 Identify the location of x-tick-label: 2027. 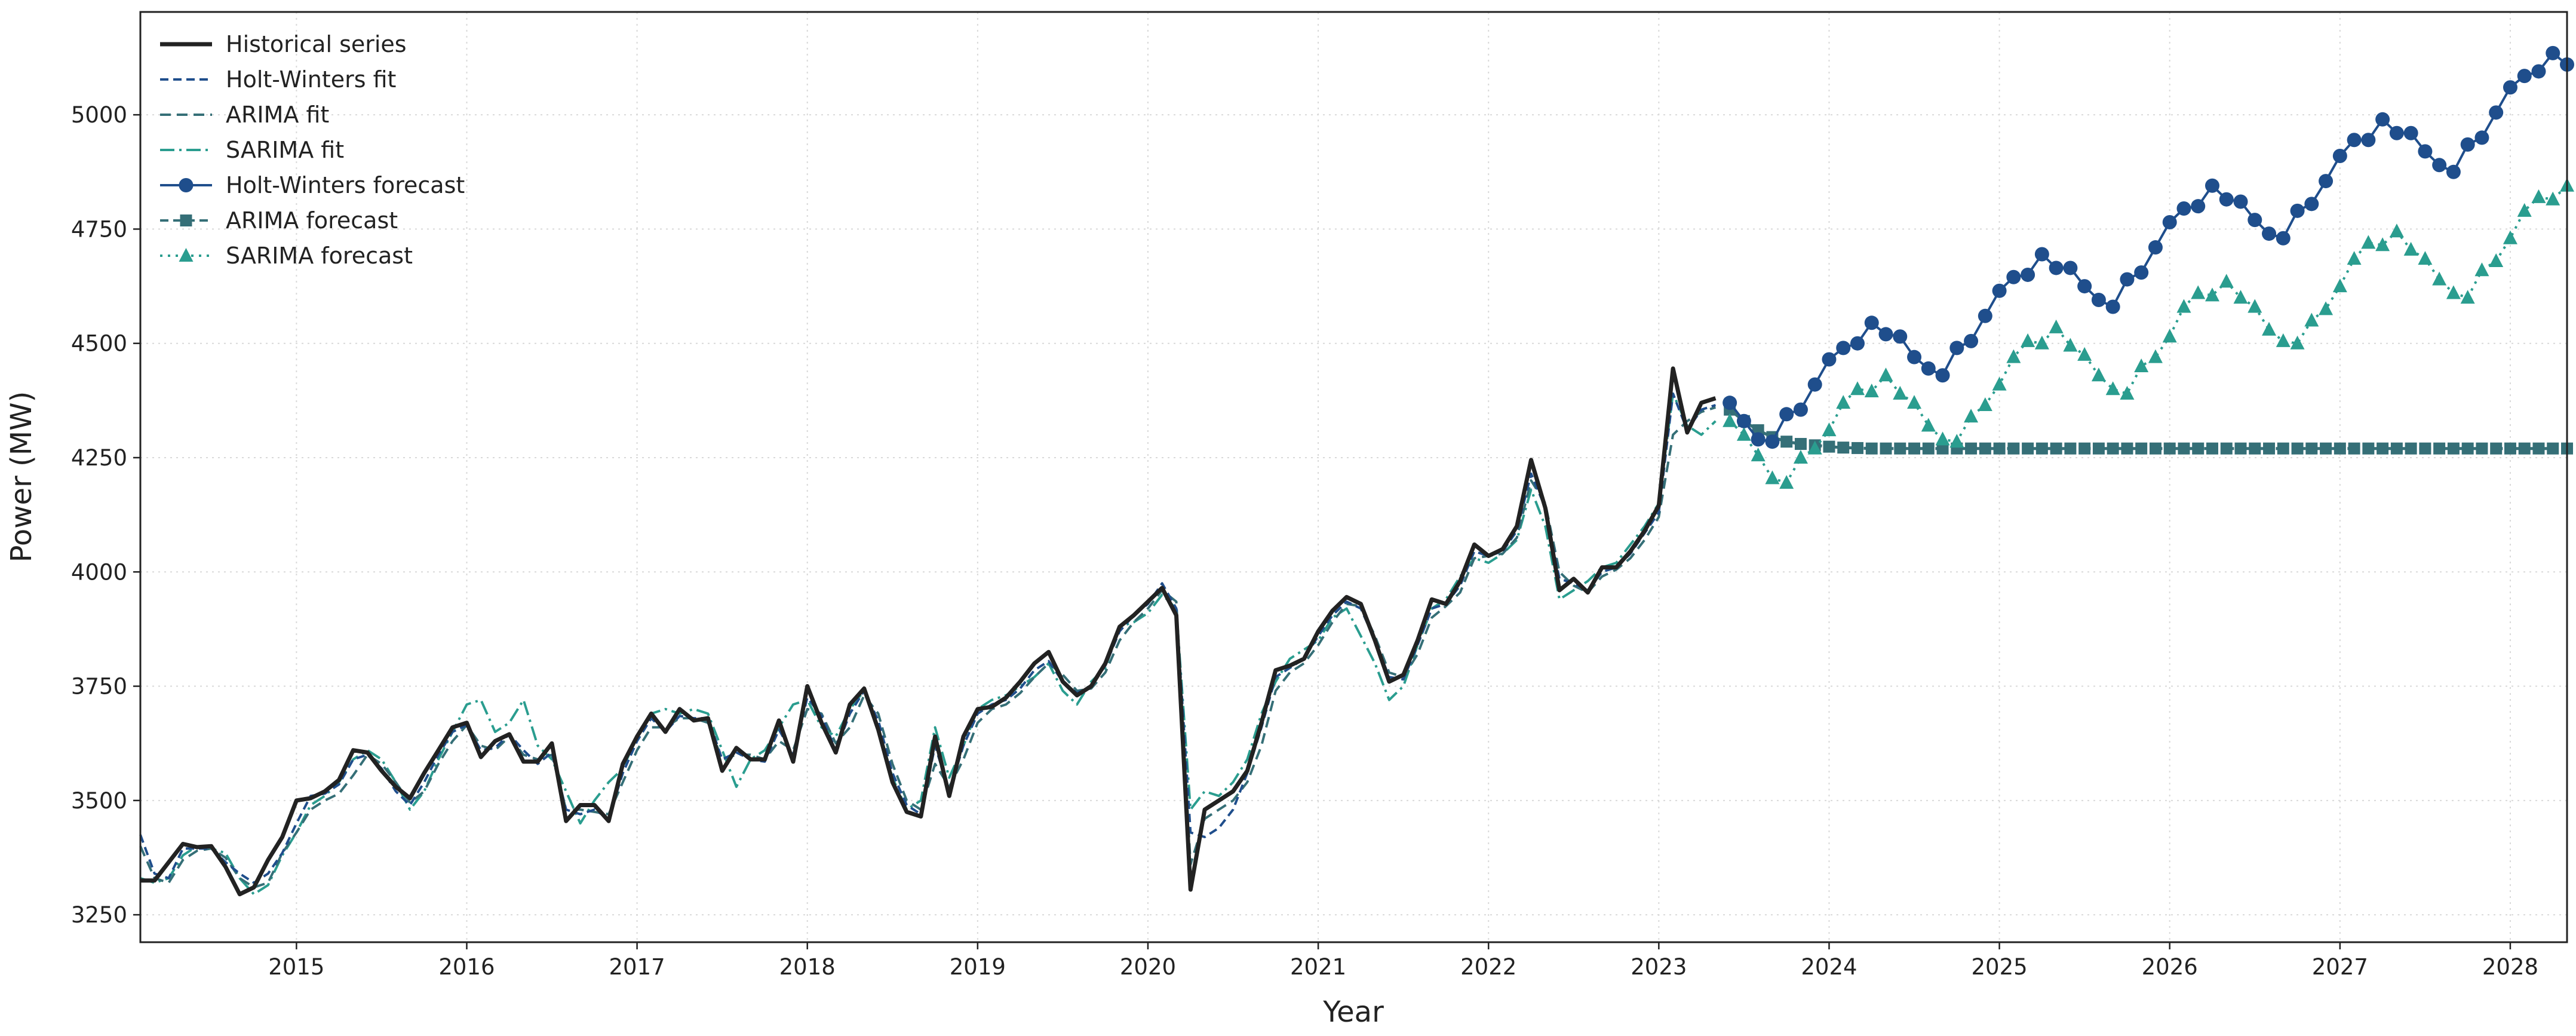
(2340, 967).